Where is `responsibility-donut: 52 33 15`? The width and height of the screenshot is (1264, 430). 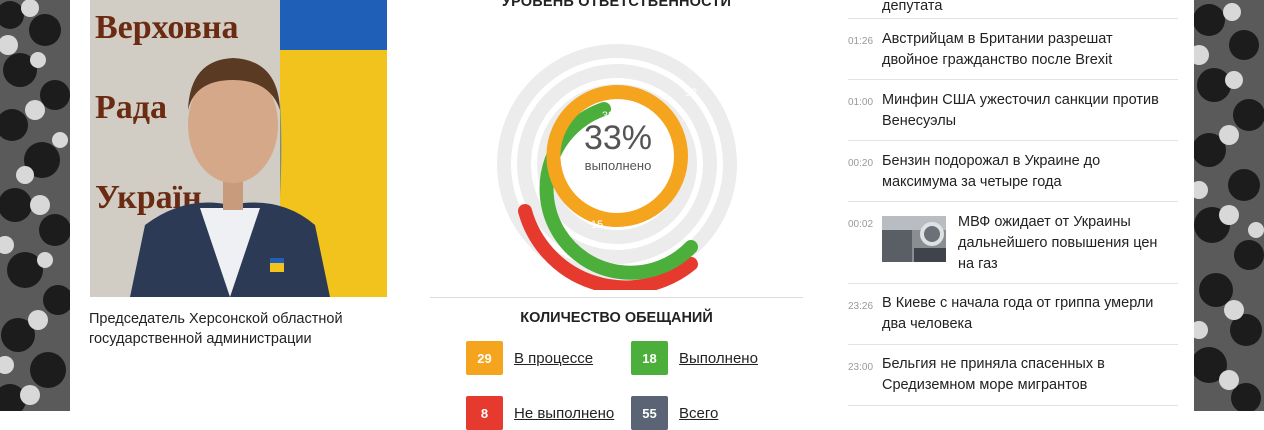
responsibility-donut: 52 33 15 is located at coordinates (617, 167).